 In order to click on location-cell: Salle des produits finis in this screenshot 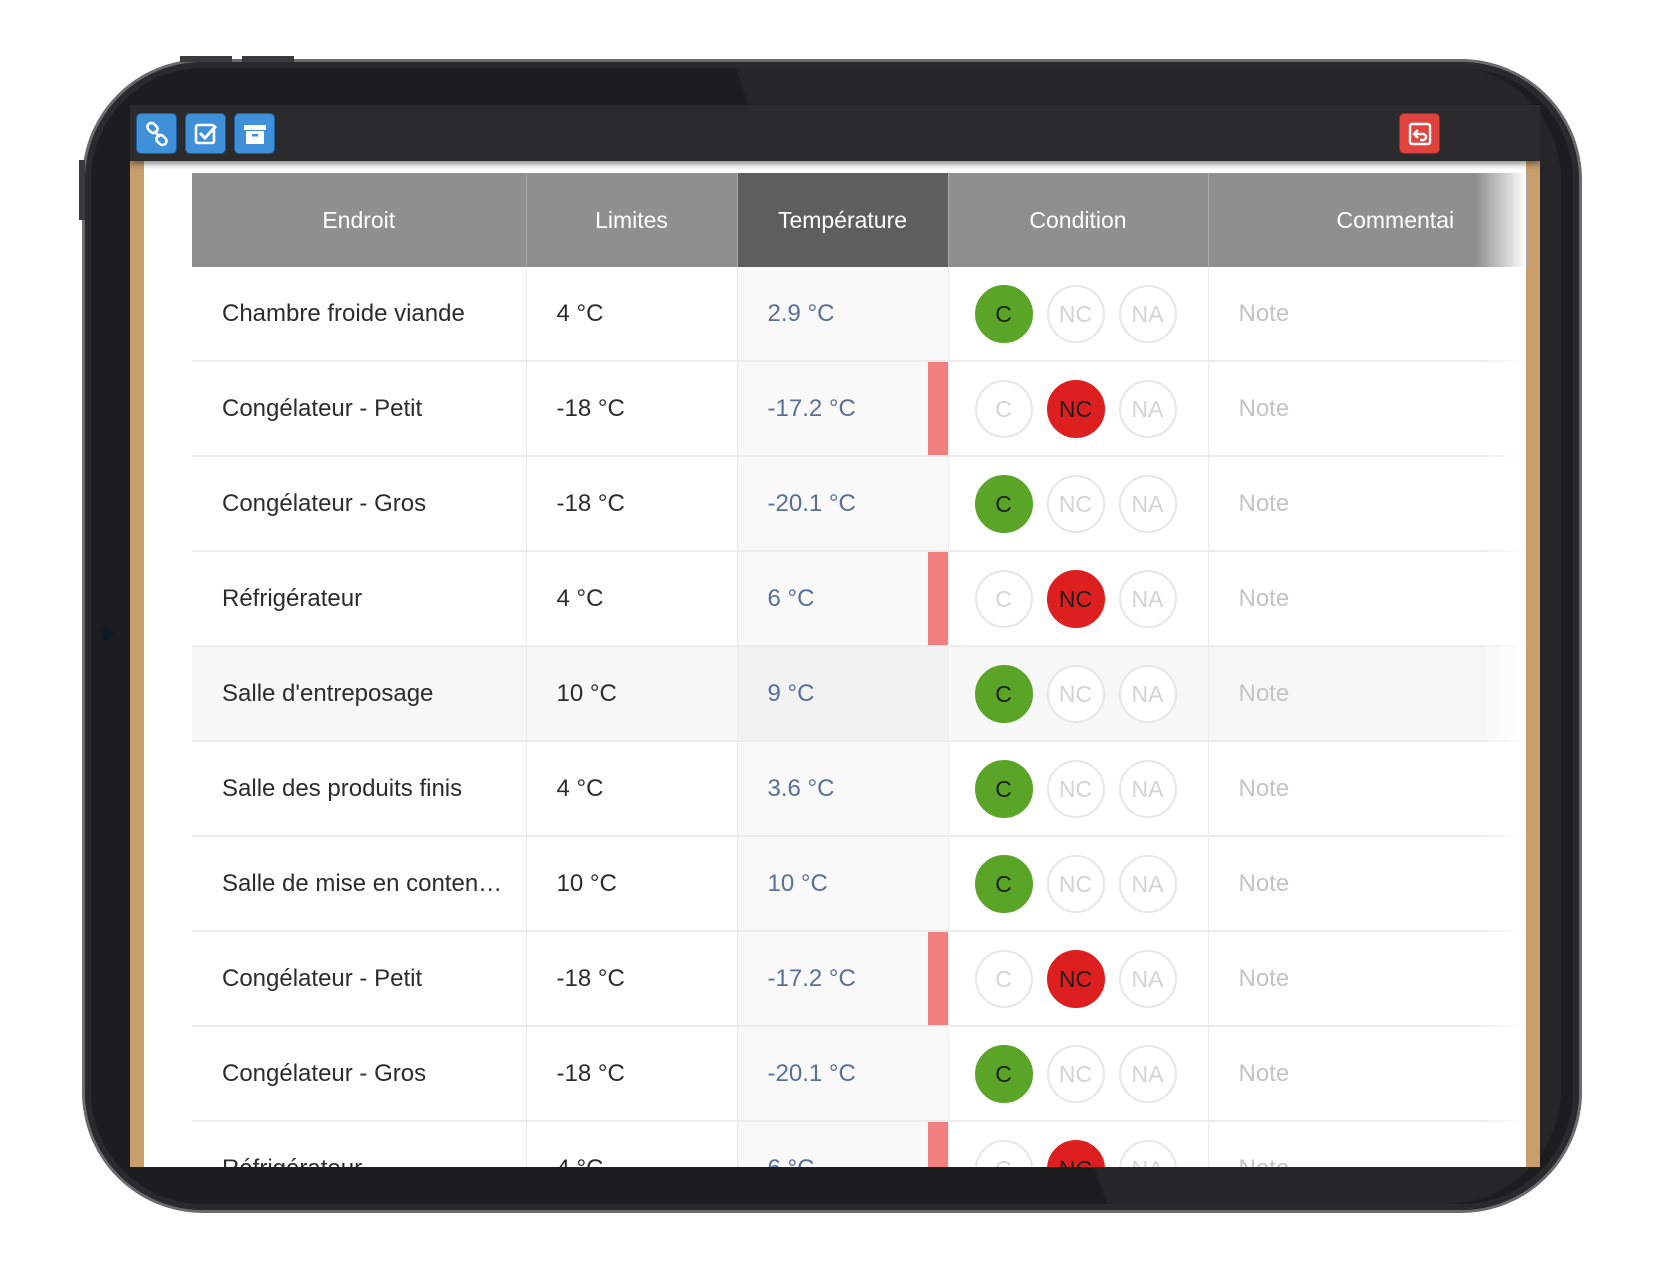, I will do `click(359, 789)`.